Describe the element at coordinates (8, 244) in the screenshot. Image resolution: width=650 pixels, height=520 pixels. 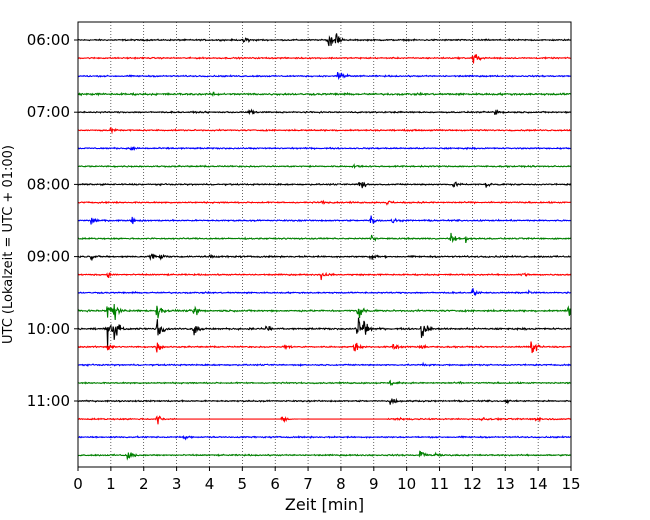
I see `y-axis-label: UTC (Lokalzeit = UTC + 01:00)` at that location.